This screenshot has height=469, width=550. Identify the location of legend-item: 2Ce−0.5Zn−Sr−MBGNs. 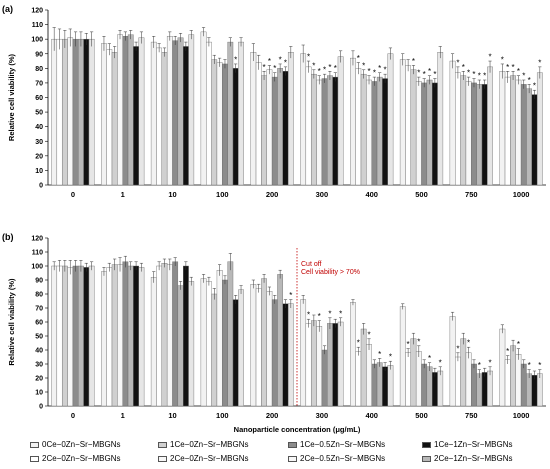
(336, 458).